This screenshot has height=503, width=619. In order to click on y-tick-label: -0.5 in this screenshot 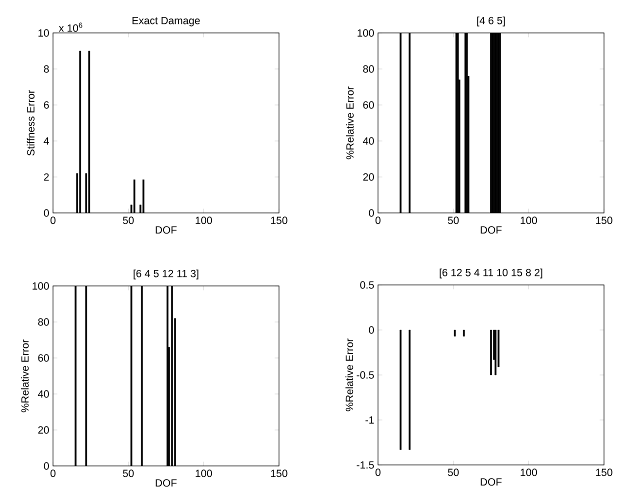, I will do `click(365, 375)`.